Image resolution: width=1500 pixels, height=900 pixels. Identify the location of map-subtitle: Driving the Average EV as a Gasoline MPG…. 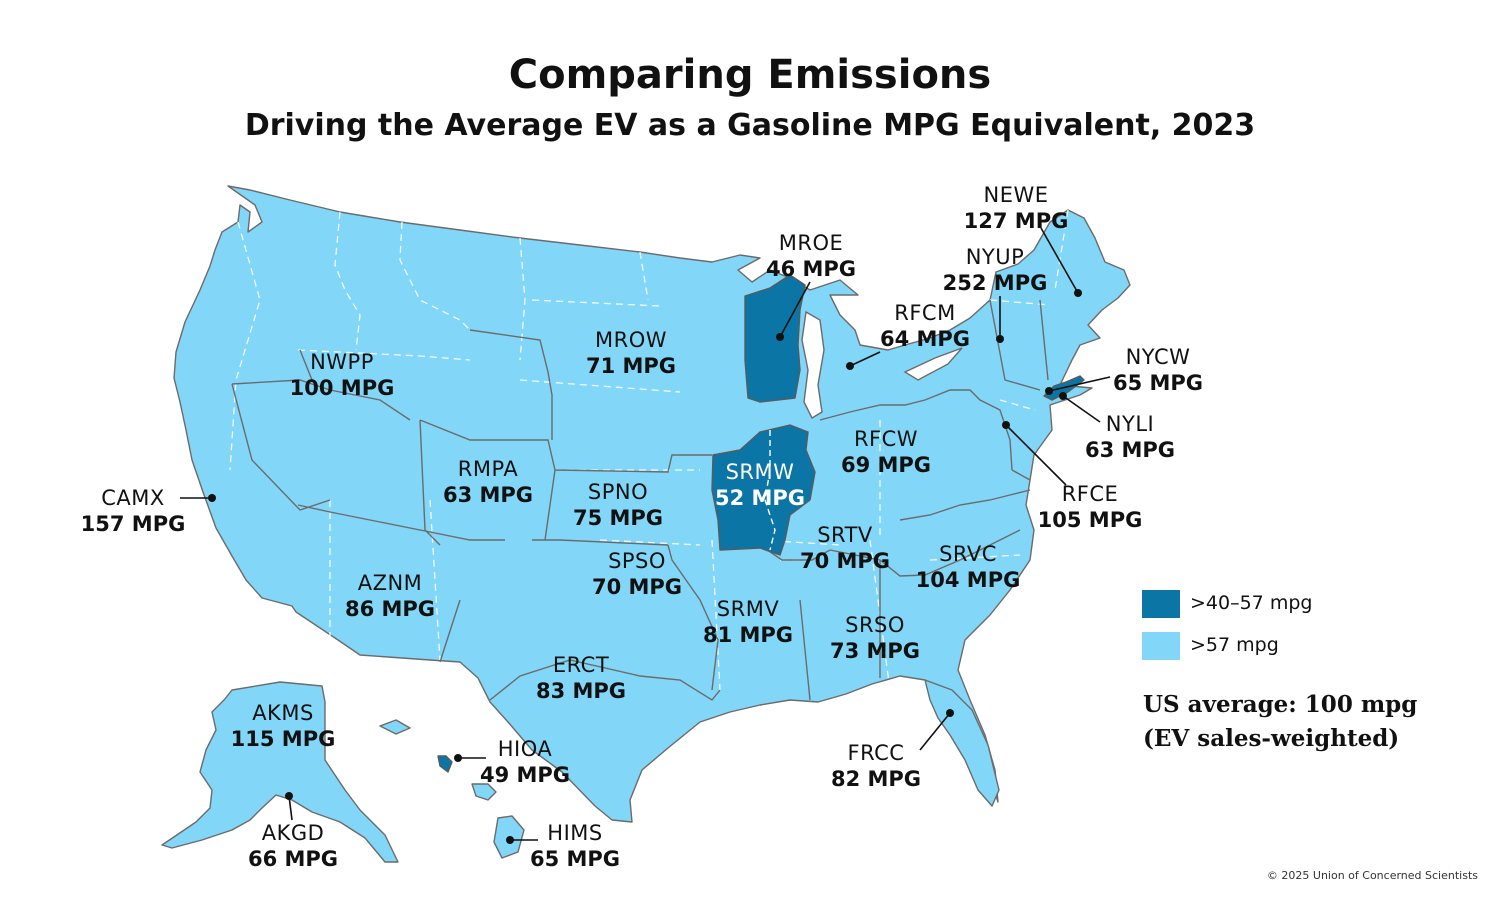
(750, 125).